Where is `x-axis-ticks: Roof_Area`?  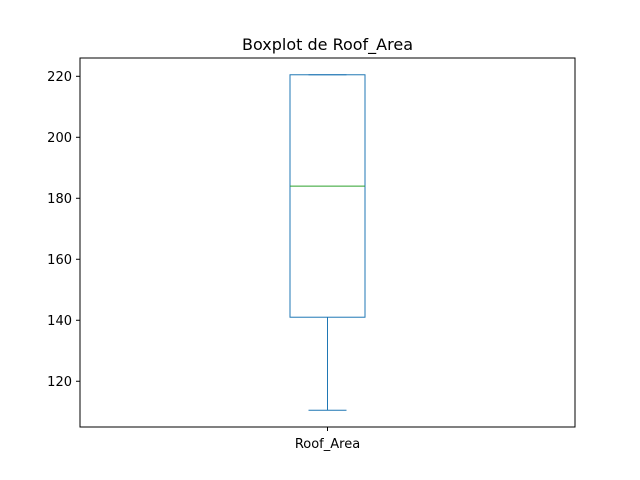
x-axis-ticks: Roof_Area is located at coordinates (327, 439).